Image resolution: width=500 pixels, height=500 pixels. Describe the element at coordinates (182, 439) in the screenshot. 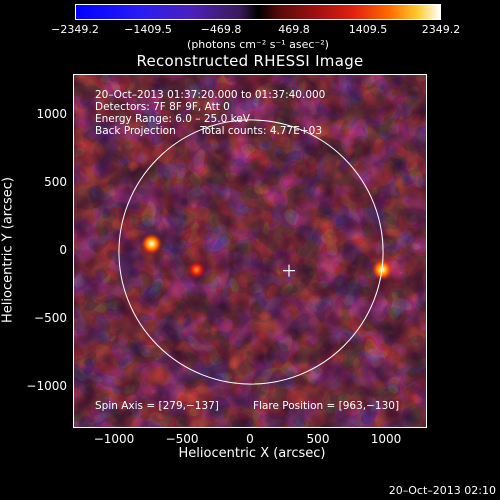

I see `x-tick-label: −500` at that location.